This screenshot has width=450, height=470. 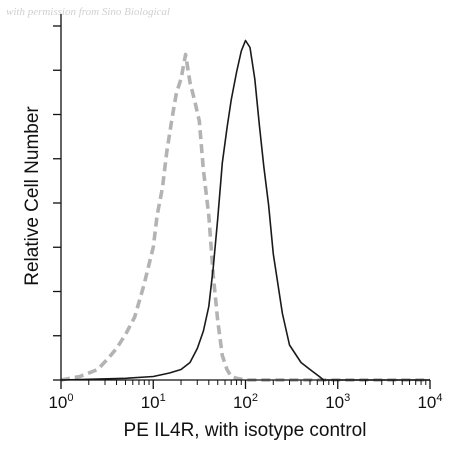 I want to click on x-tick-label: 10², so click(x=245, y=402).